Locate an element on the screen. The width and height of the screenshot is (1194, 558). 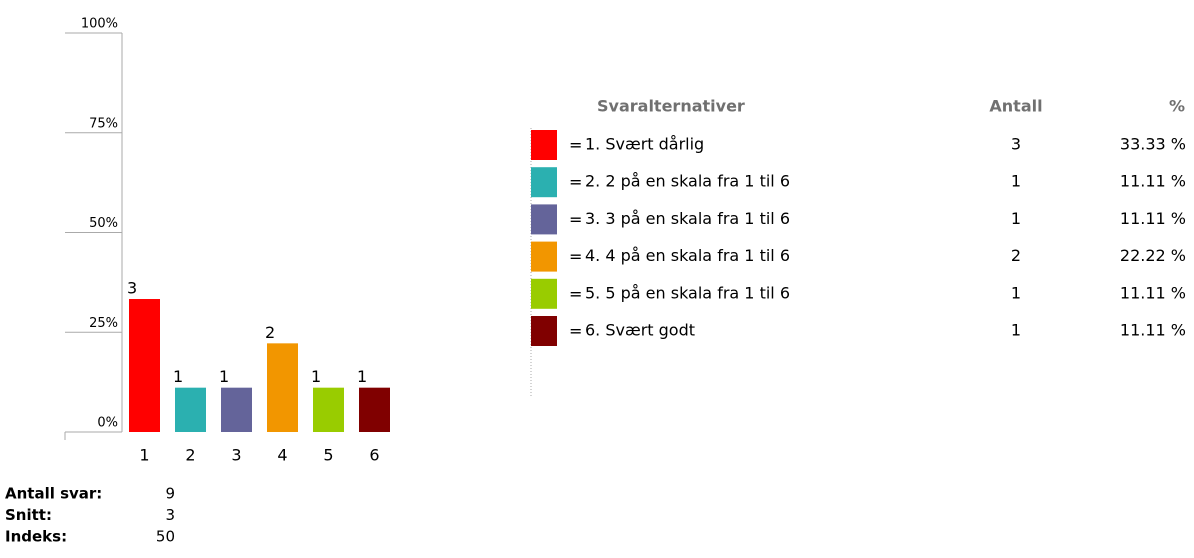
x-tick-label: 1 is located at coordinates (144, 455).